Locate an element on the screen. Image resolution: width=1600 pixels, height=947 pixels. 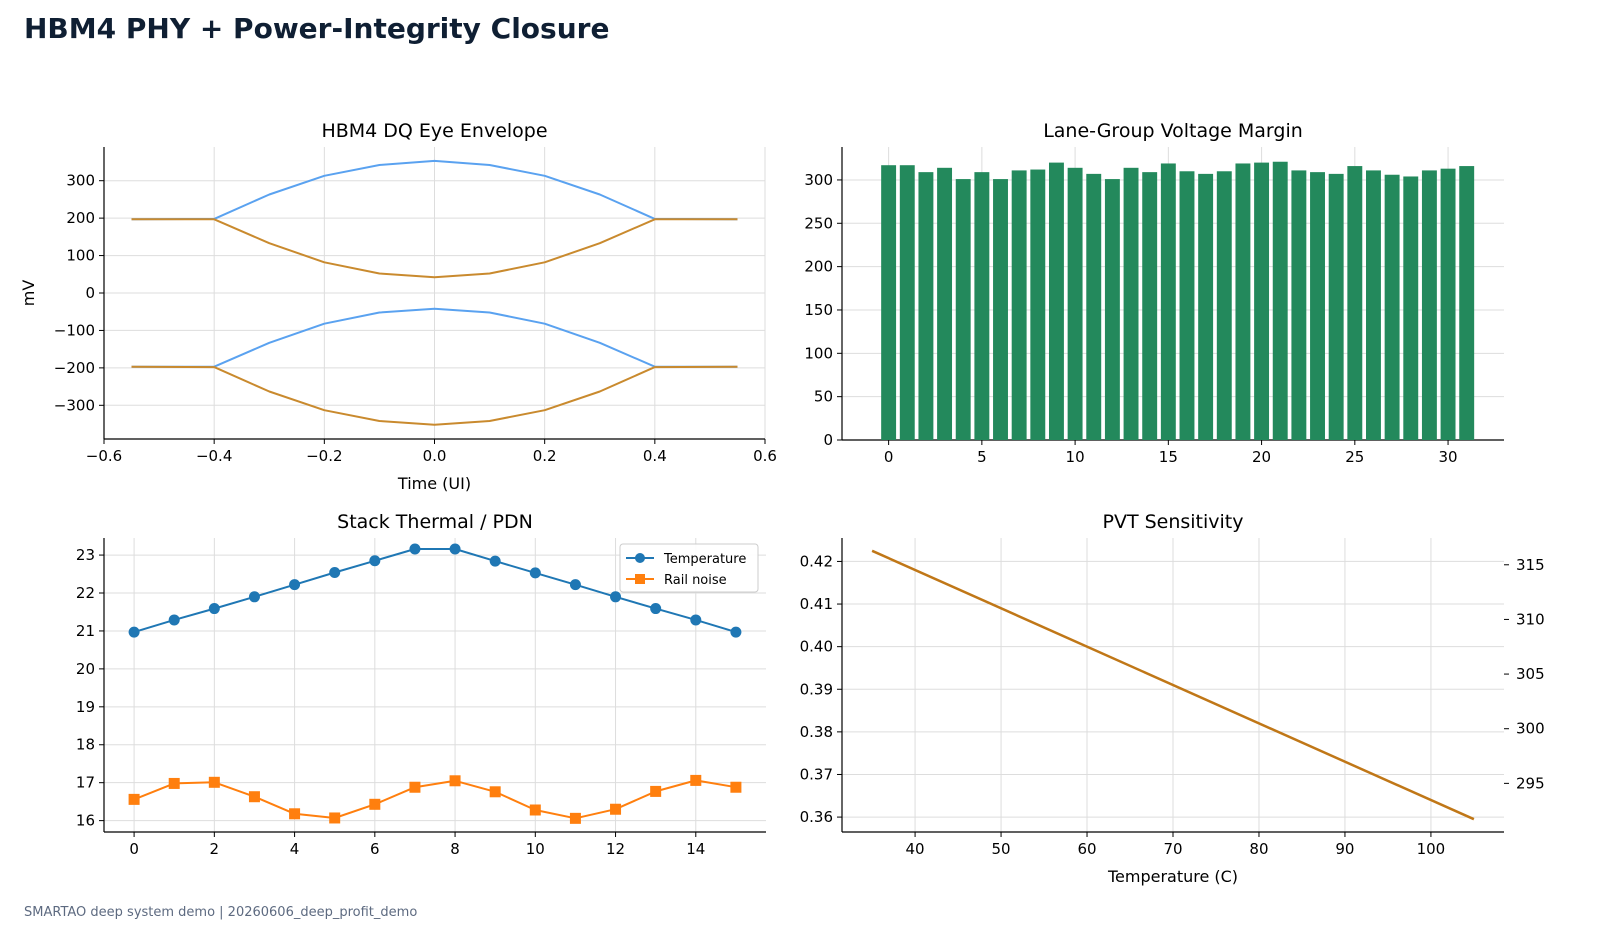
eye-ytick-label: −200 is located at coordinates (74, 368).